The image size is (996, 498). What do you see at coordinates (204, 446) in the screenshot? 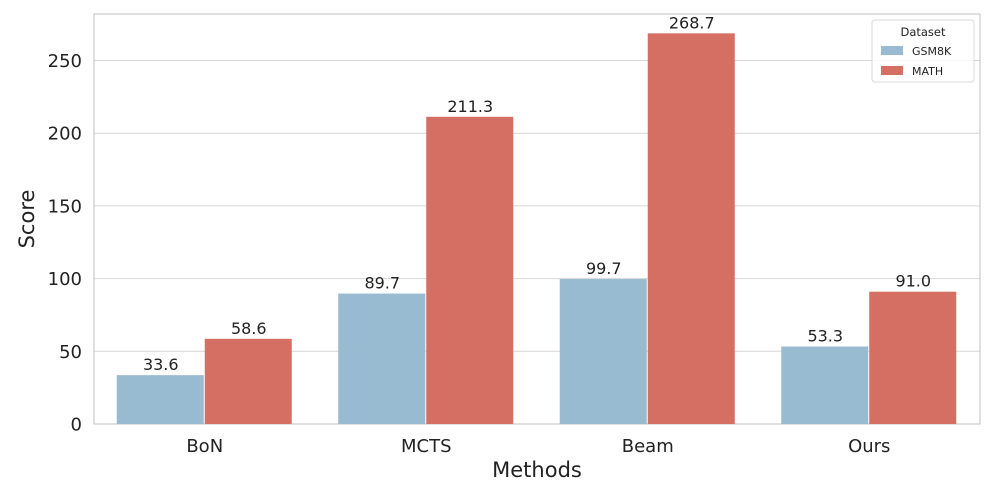
I see `x-tick-label: BoN` at bounding box center [204, 446].